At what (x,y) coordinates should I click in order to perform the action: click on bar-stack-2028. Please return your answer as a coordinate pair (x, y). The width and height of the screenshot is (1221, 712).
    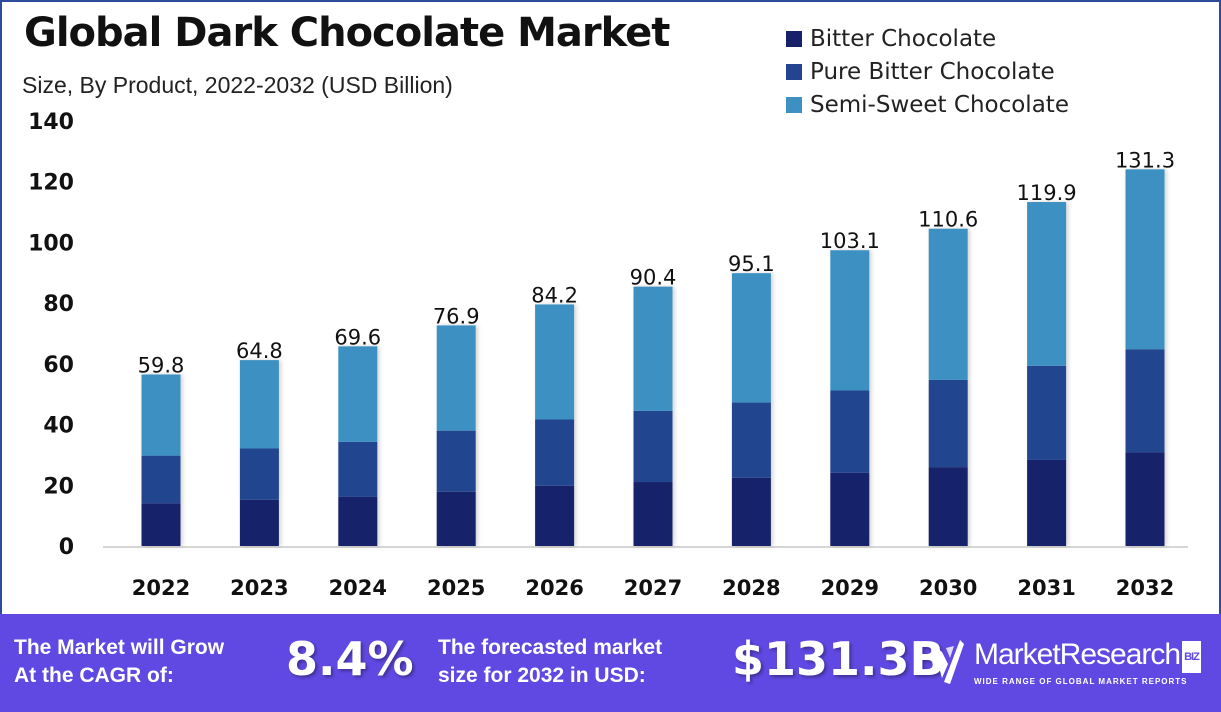
    Looking at the image, I should click on (751, 409).